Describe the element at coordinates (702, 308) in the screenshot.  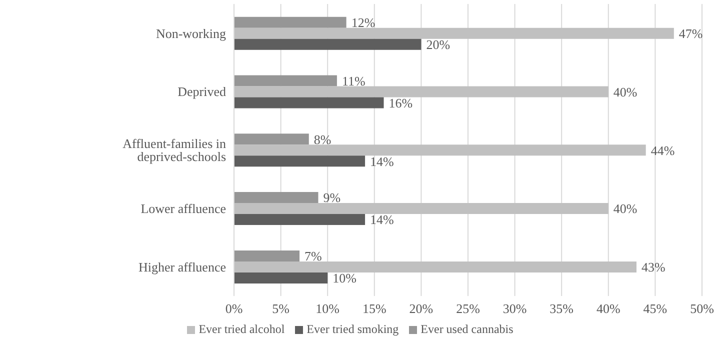
I see `x-tick-label: 50%` at that location.